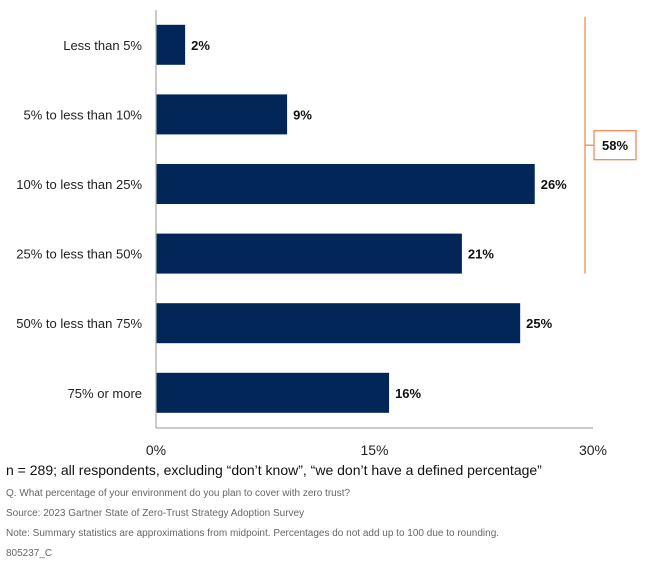  I want to click on value-label: 9%, so click(302, 114).